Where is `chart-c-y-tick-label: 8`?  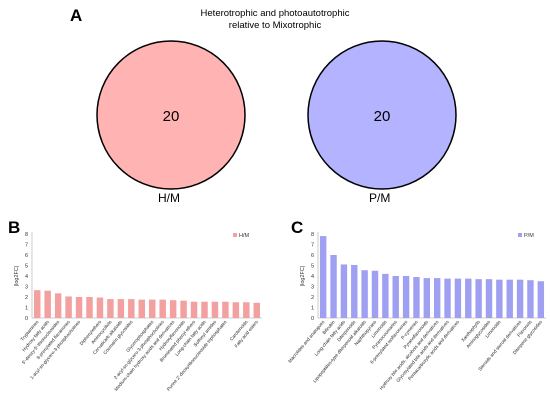 chart-c-y-tick-label: 8 is located at coordinates (312, 235).